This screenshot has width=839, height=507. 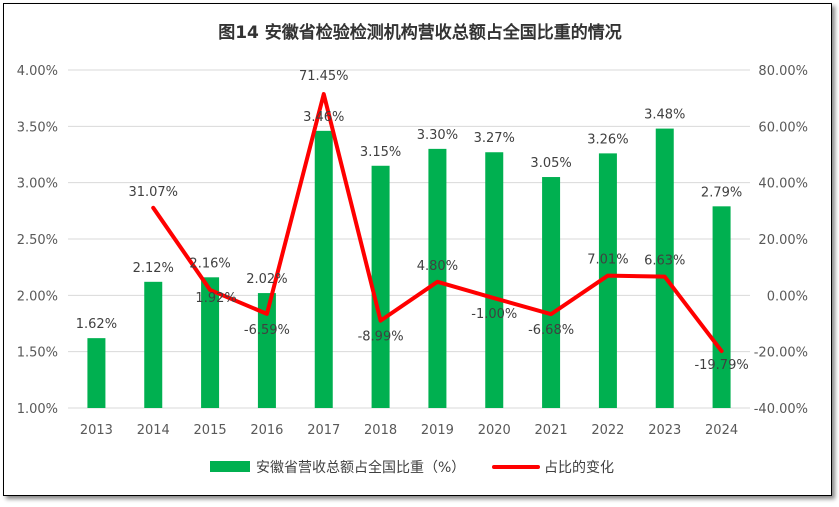 I want to click on left-axis-tick: 1.50%, so click(x=37, y=353).